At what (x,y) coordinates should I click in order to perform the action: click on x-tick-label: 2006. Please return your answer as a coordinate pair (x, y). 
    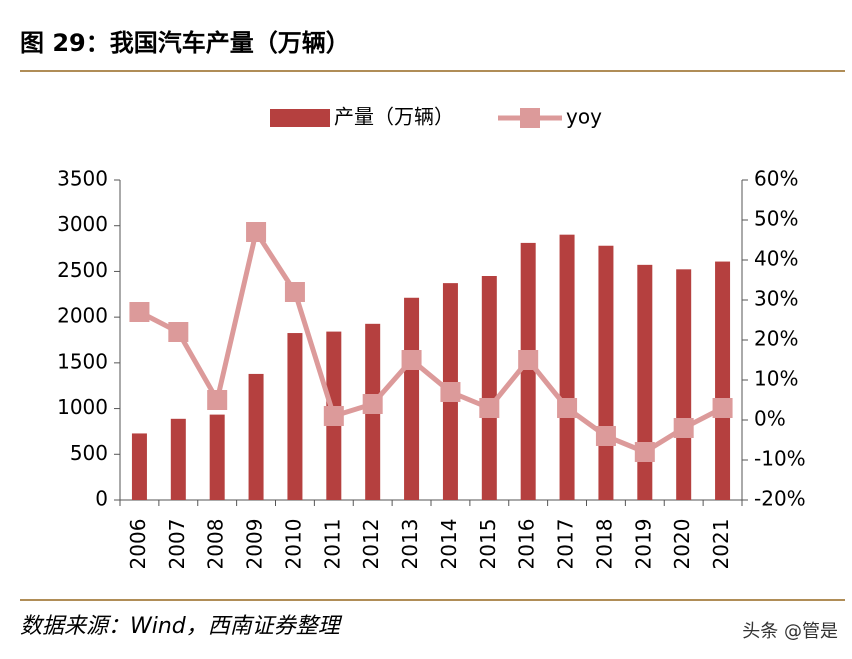
    Looking at the image, I should click on (138, 544).